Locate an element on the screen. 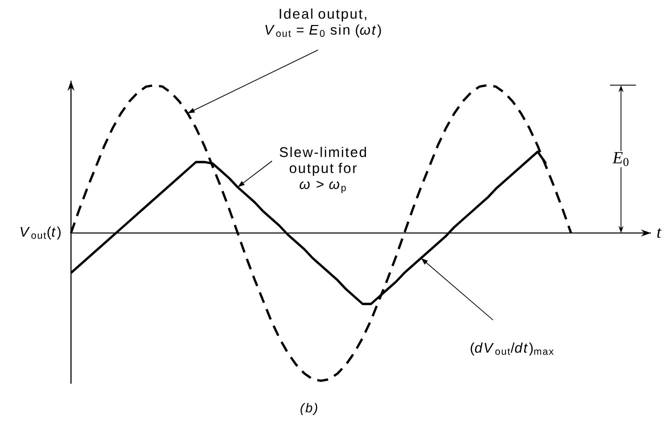 The width and height of the screenshot is (665, 421). annotation: (dV$_{out}$/dt)$_{max}$ is located at coordinates (512, 349).